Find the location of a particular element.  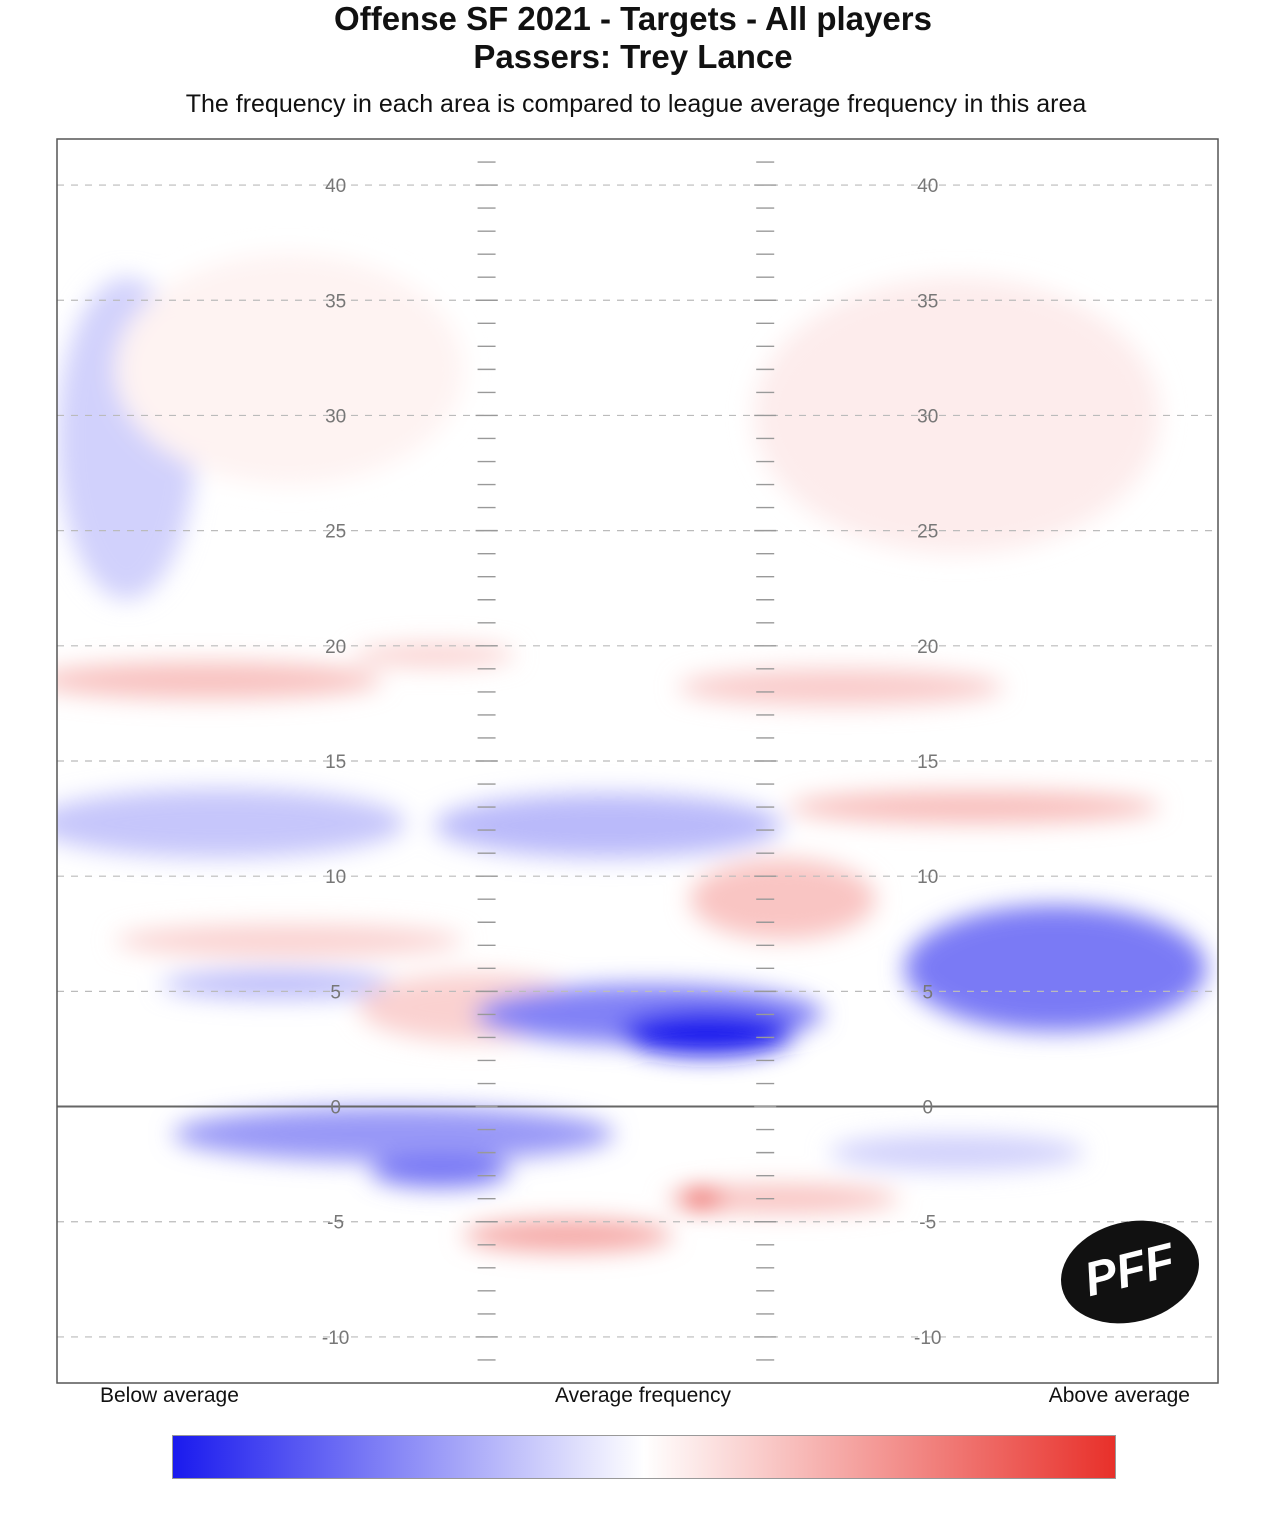

passer-subtitle: Passers: Trey Lance is located at coordinates (633, 56).